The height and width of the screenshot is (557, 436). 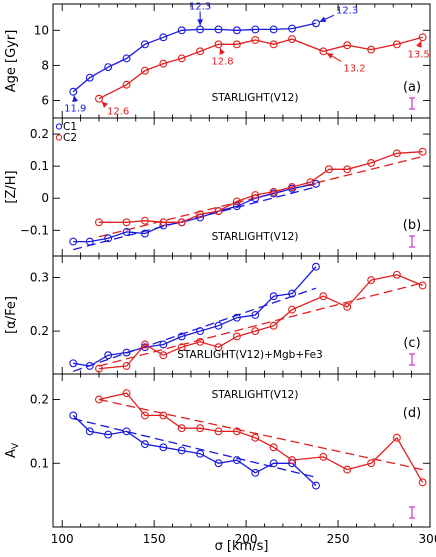 What do you see at coordinates (200, 6) in the screenshot?
I see `annotation-label: 12.3` at bounding box center [200, 6].